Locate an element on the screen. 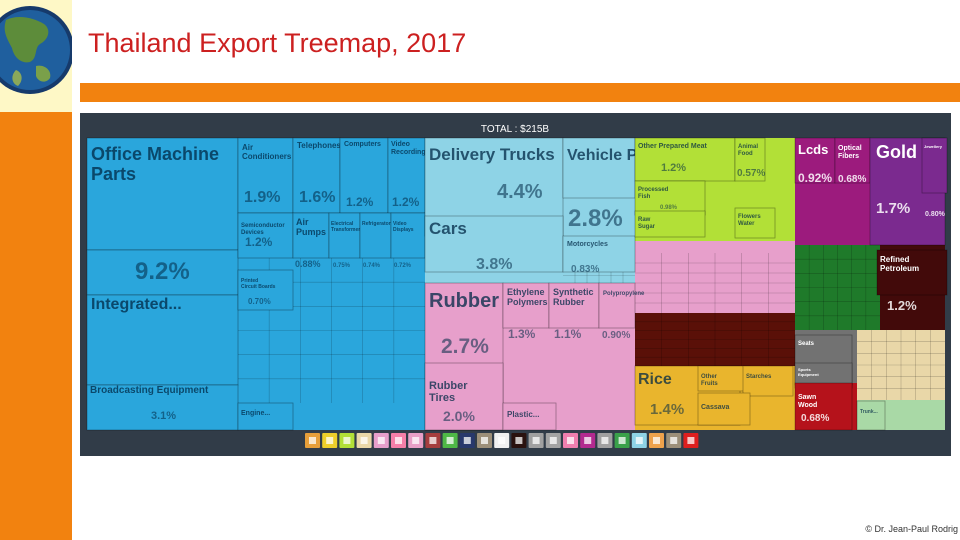 The image size is (960, 540). tile-flowers-water is located at coordinates (755, 223).